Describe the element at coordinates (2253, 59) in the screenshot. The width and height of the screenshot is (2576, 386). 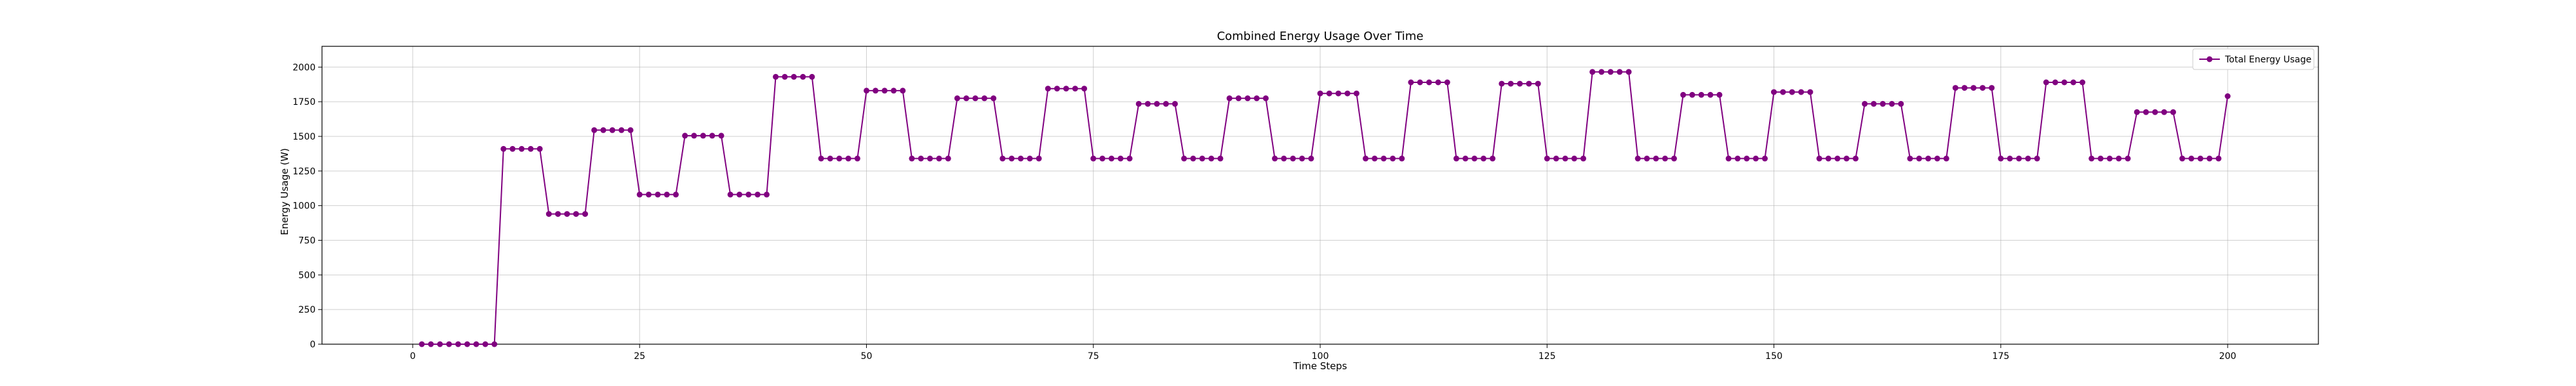
I see `legend: Total Energy Usage` at that location.